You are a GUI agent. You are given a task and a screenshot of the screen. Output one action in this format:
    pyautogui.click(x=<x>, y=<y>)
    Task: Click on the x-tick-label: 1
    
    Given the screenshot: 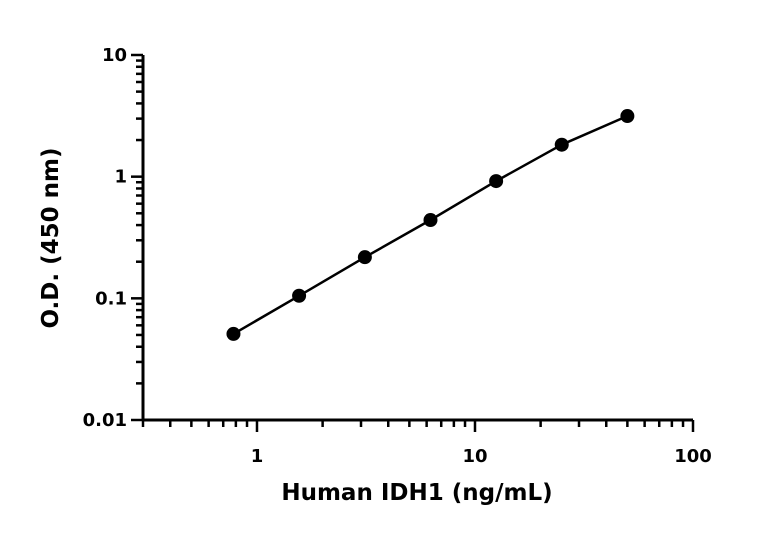 What is the action you would take?
    pyautogui.click(x=257, y=456)
    